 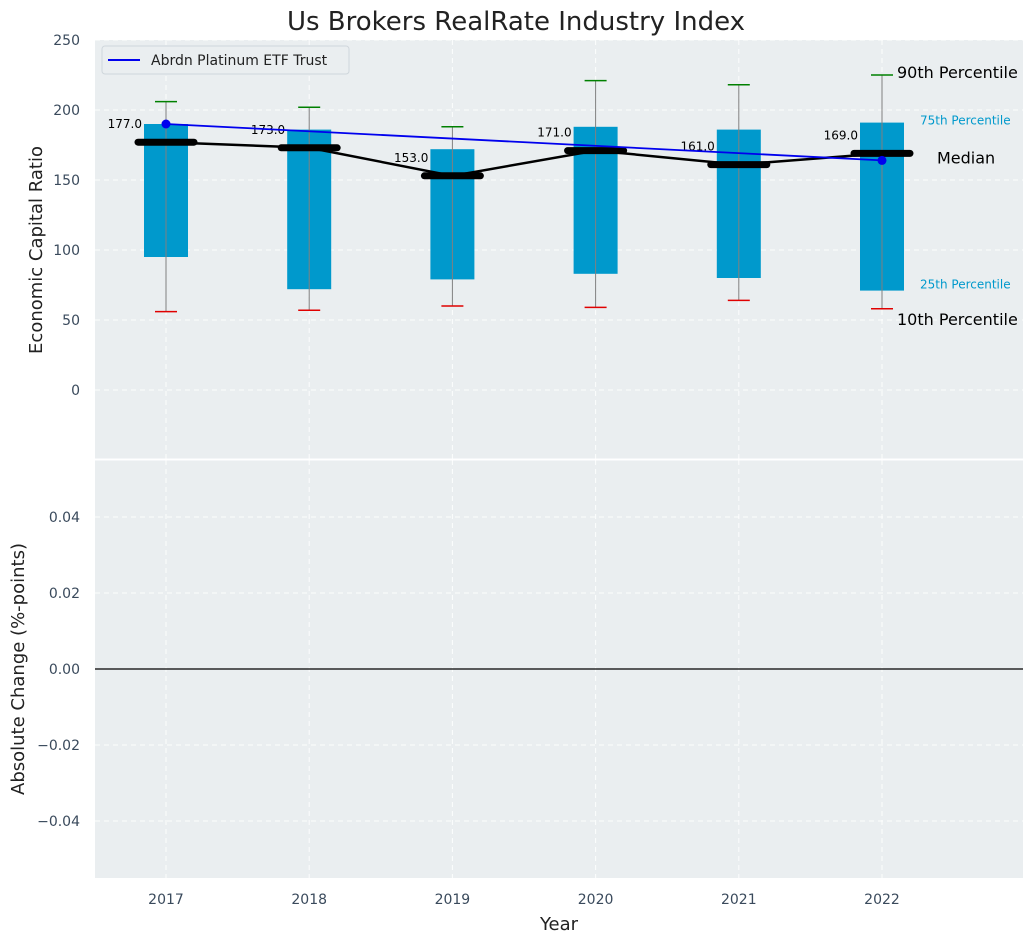 What do you see at coordinates (66, 111) in the screenshot?
I see `y-tick-label-top: 200` at bounding box center [66, 111].